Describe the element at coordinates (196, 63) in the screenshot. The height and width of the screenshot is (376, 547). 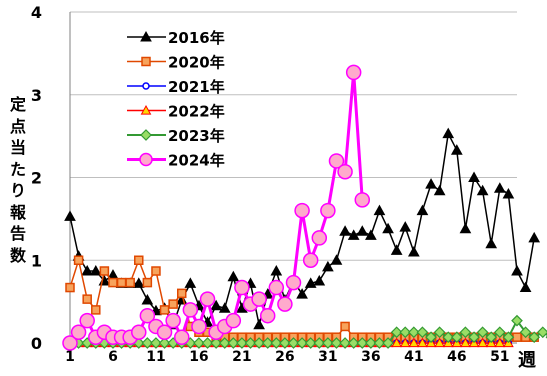
I see `legend-label: 2020年` at that location.